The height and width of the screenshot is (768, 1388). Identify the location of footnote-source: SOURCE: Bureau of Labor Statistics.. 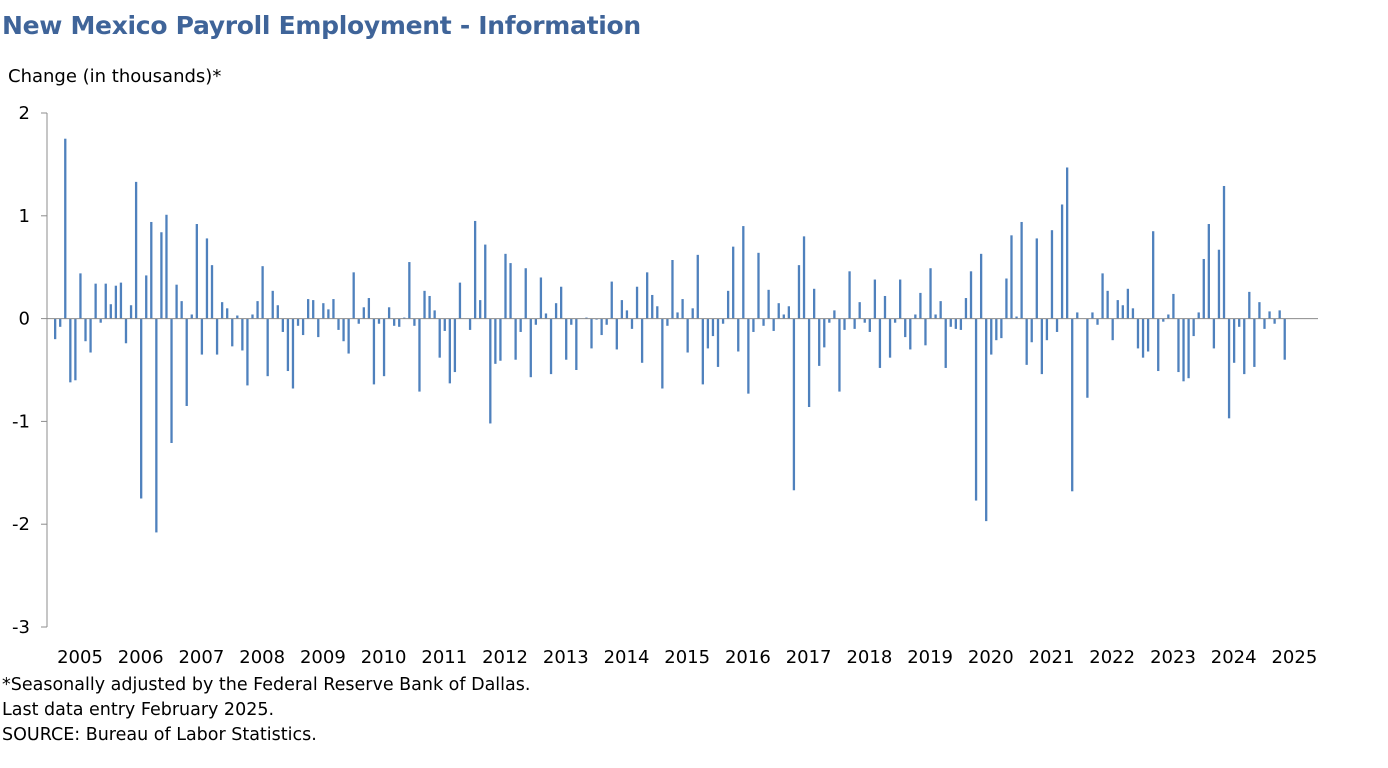
(159, 735).